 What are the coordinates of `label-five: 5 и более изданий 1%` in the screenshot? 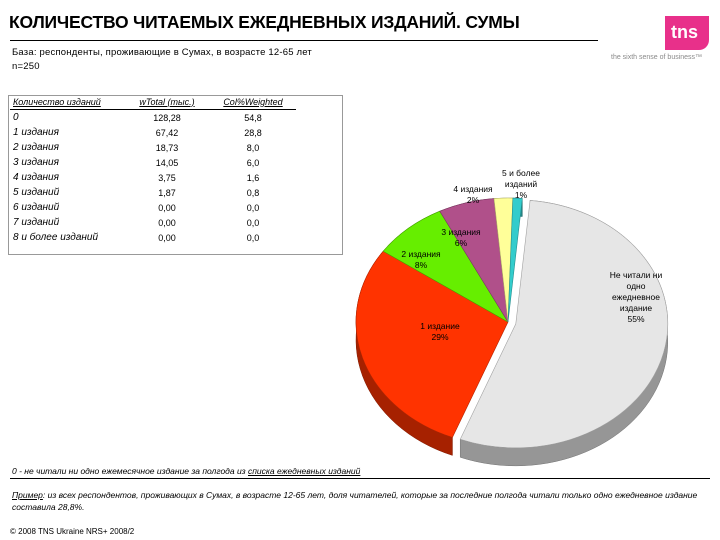 It's located at (521, 184).